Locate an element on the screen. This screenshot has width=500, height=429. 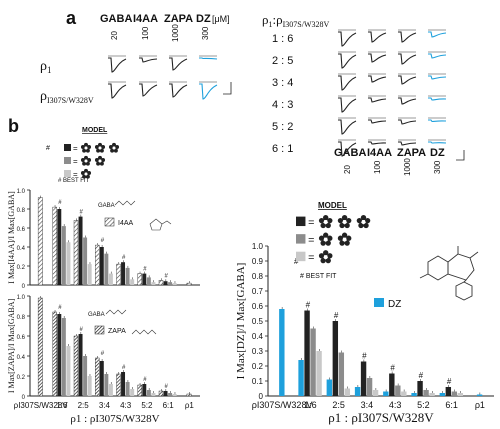
ratio-drug-gaba: GABA is located at coordinates (350, 153).